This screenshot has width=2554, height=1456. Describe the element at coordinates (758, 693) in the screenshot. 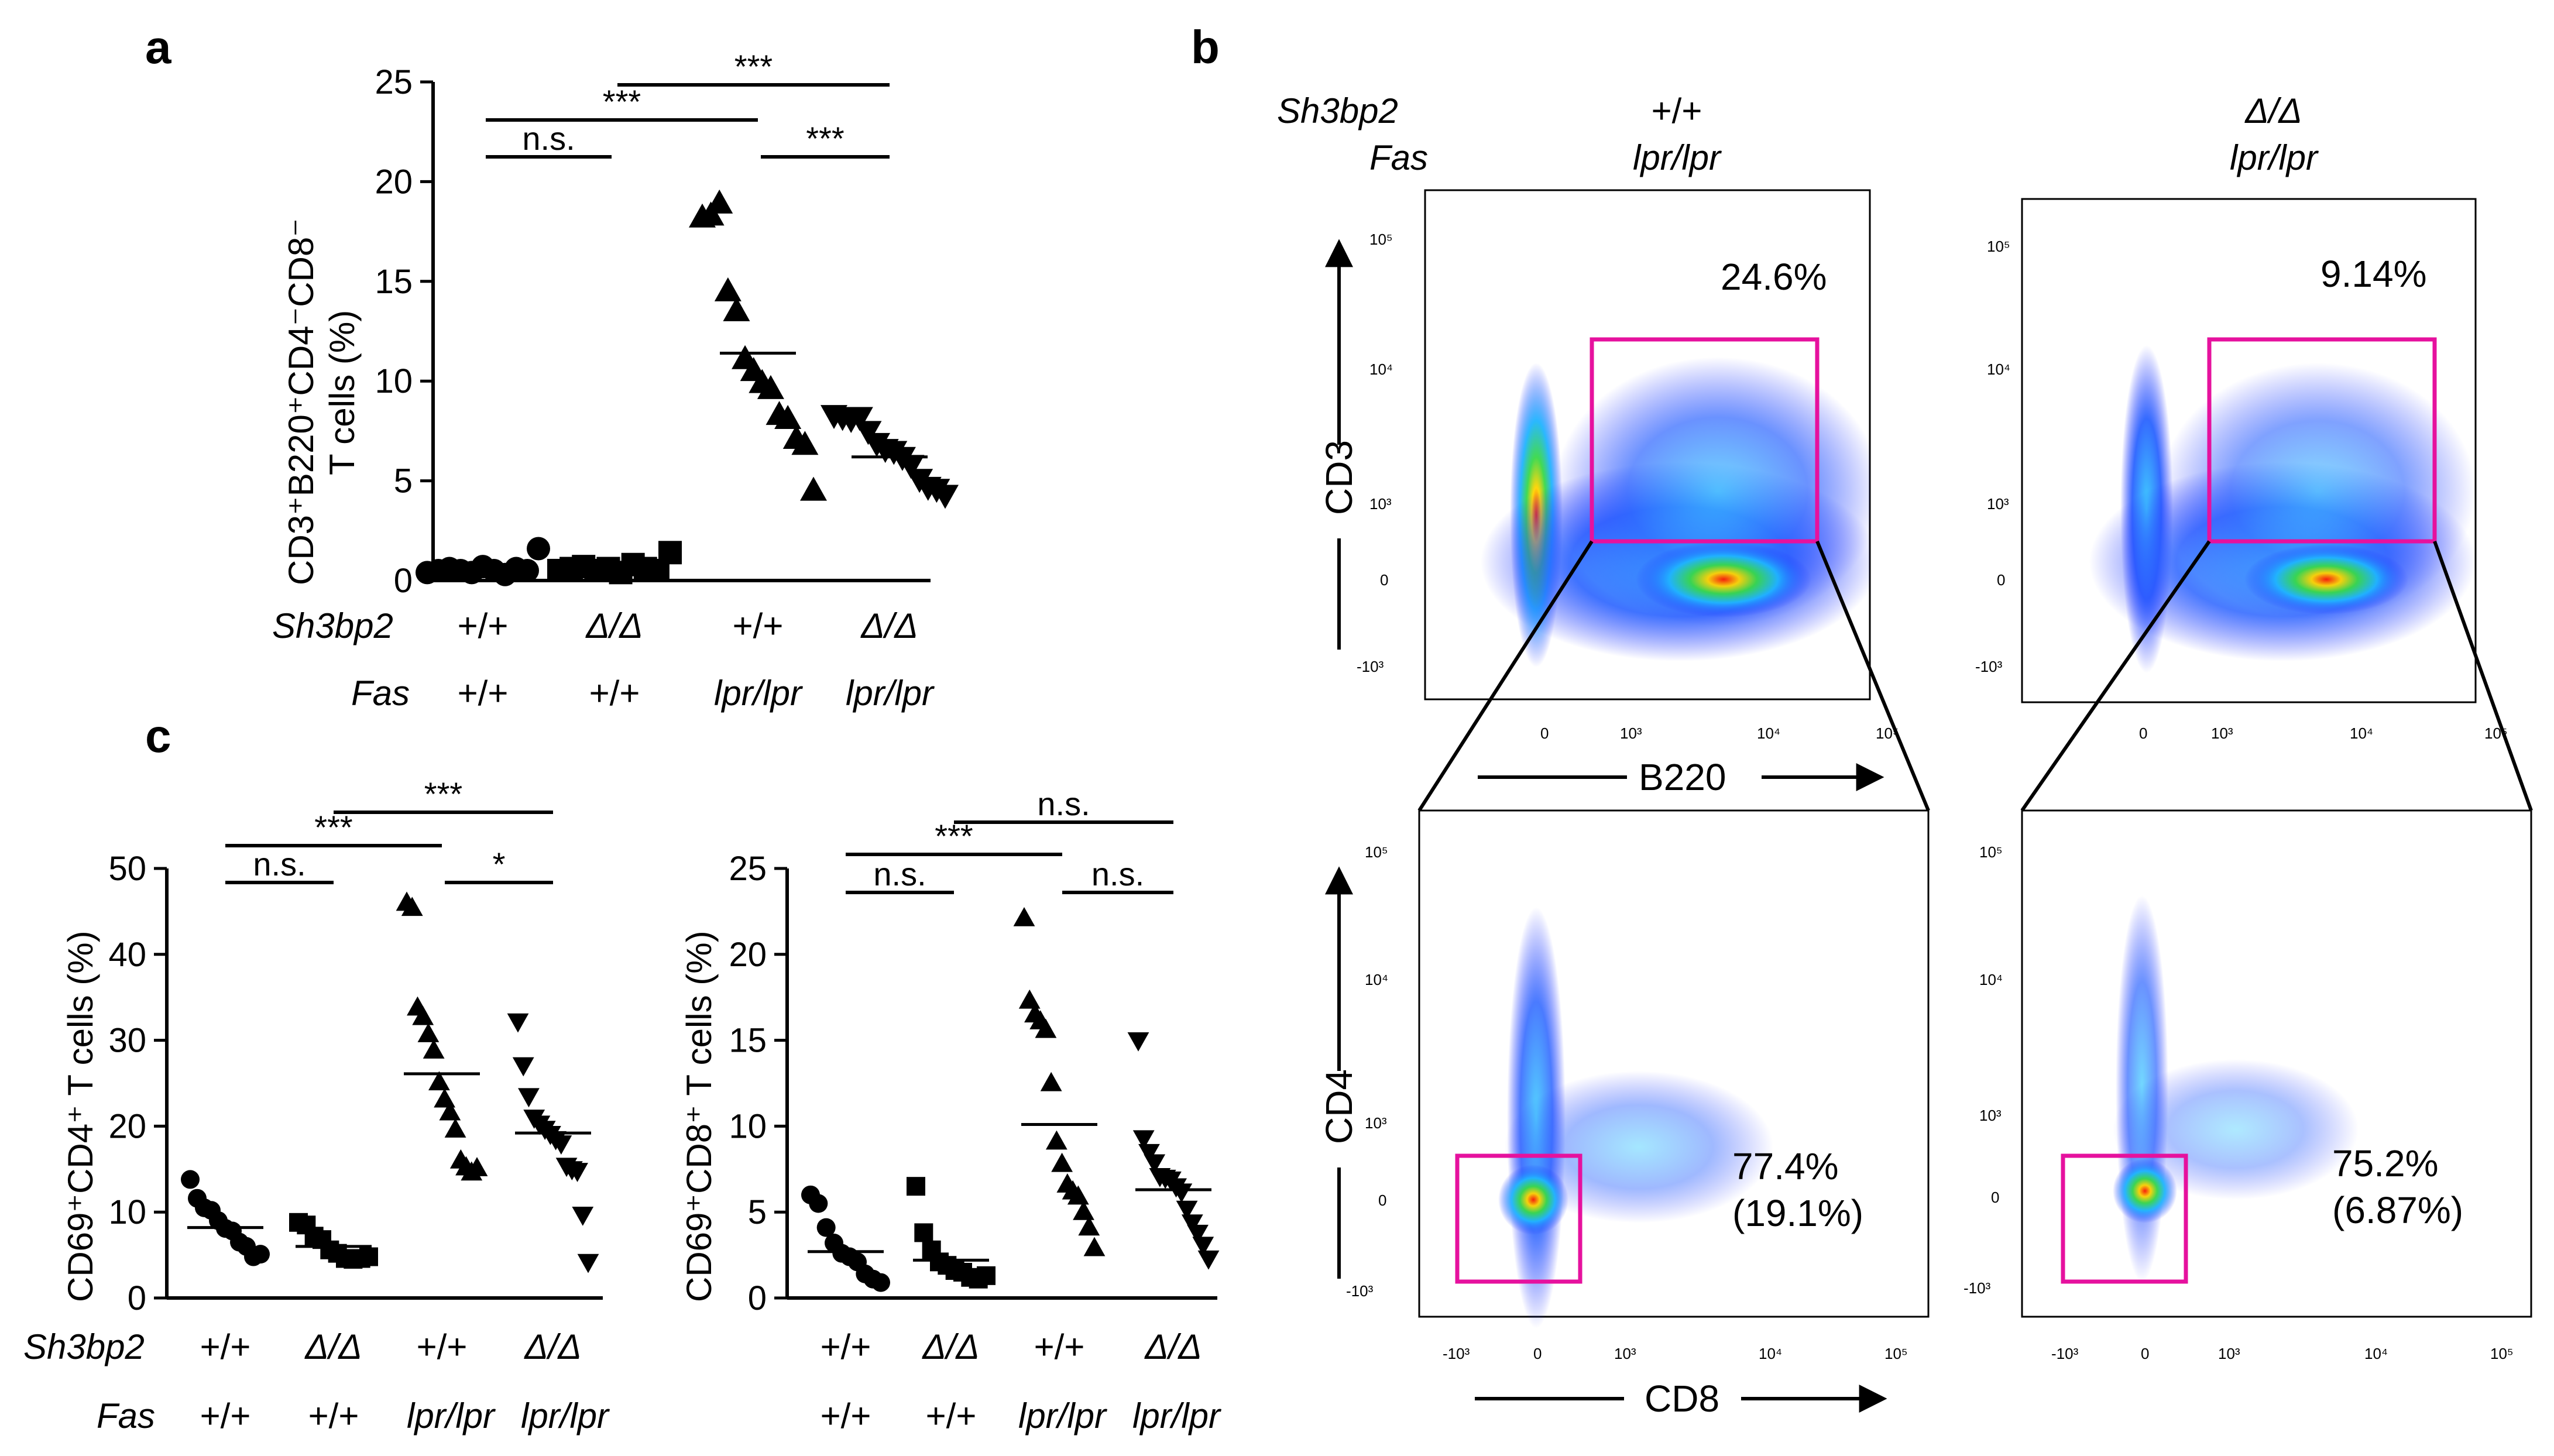

I see `panel-a-g3-fas: lpr/lpr` at that location.